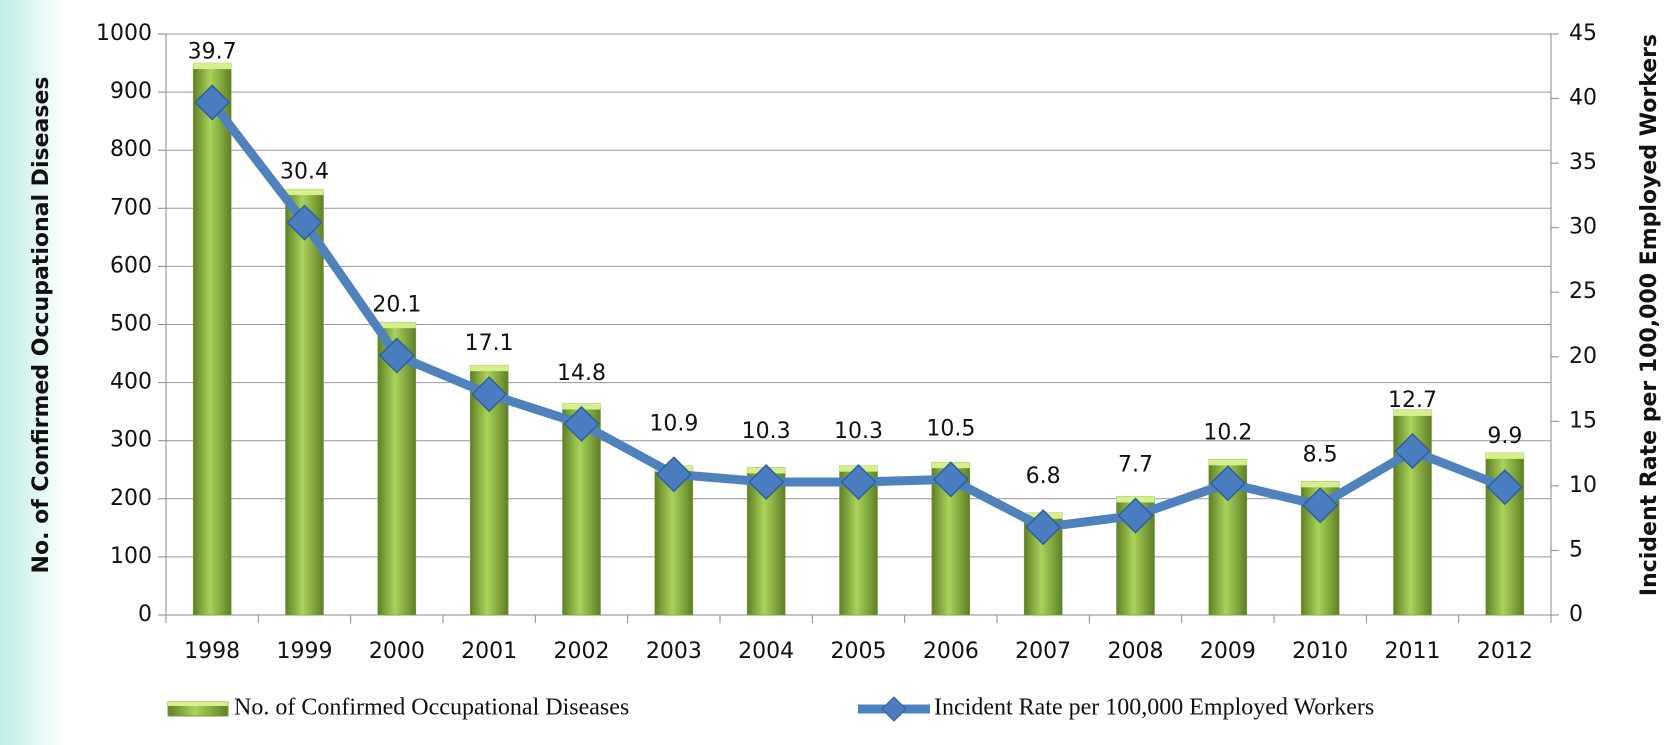 The width and height of the screenshot is (1675, 745). Describe the element at coordinates (1228, 651) in the screenshot. I see `x-tick-label: 2009` at that location.